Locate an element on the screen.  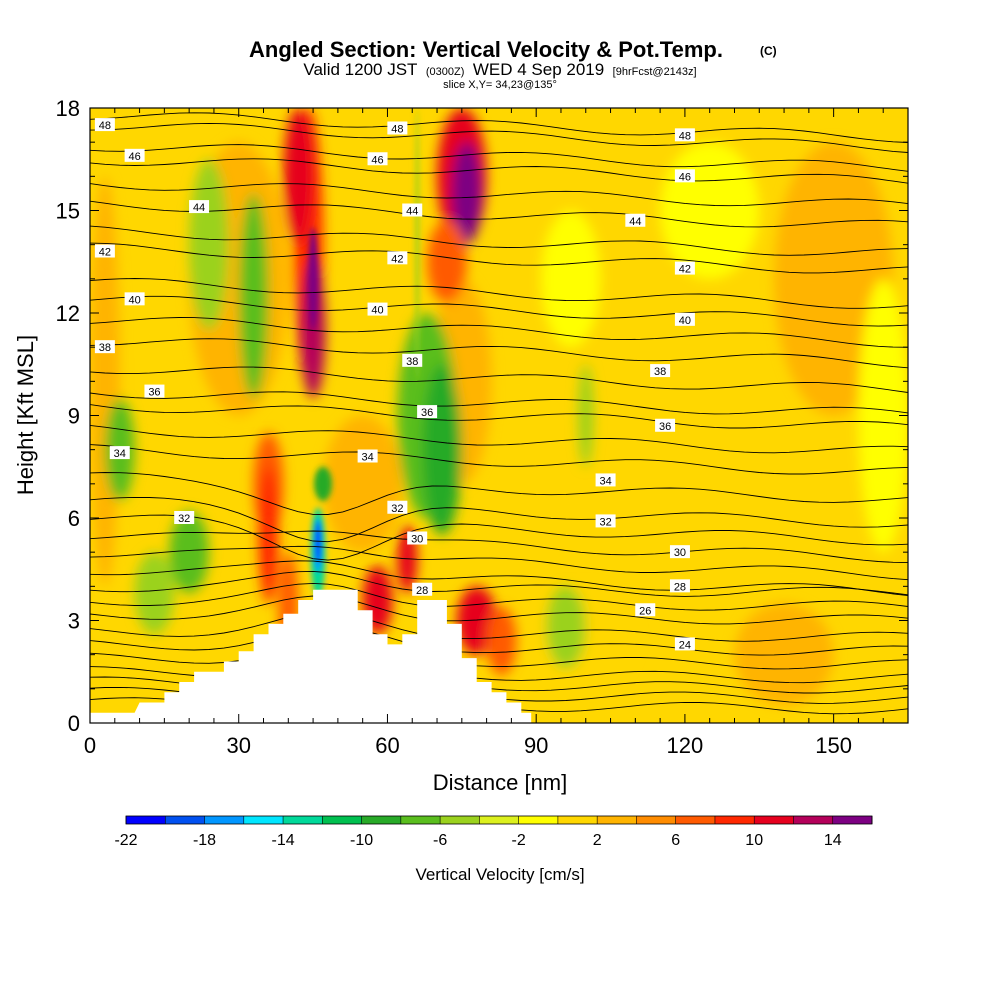
contour-label: 48 is located at coordinates (685, 136).